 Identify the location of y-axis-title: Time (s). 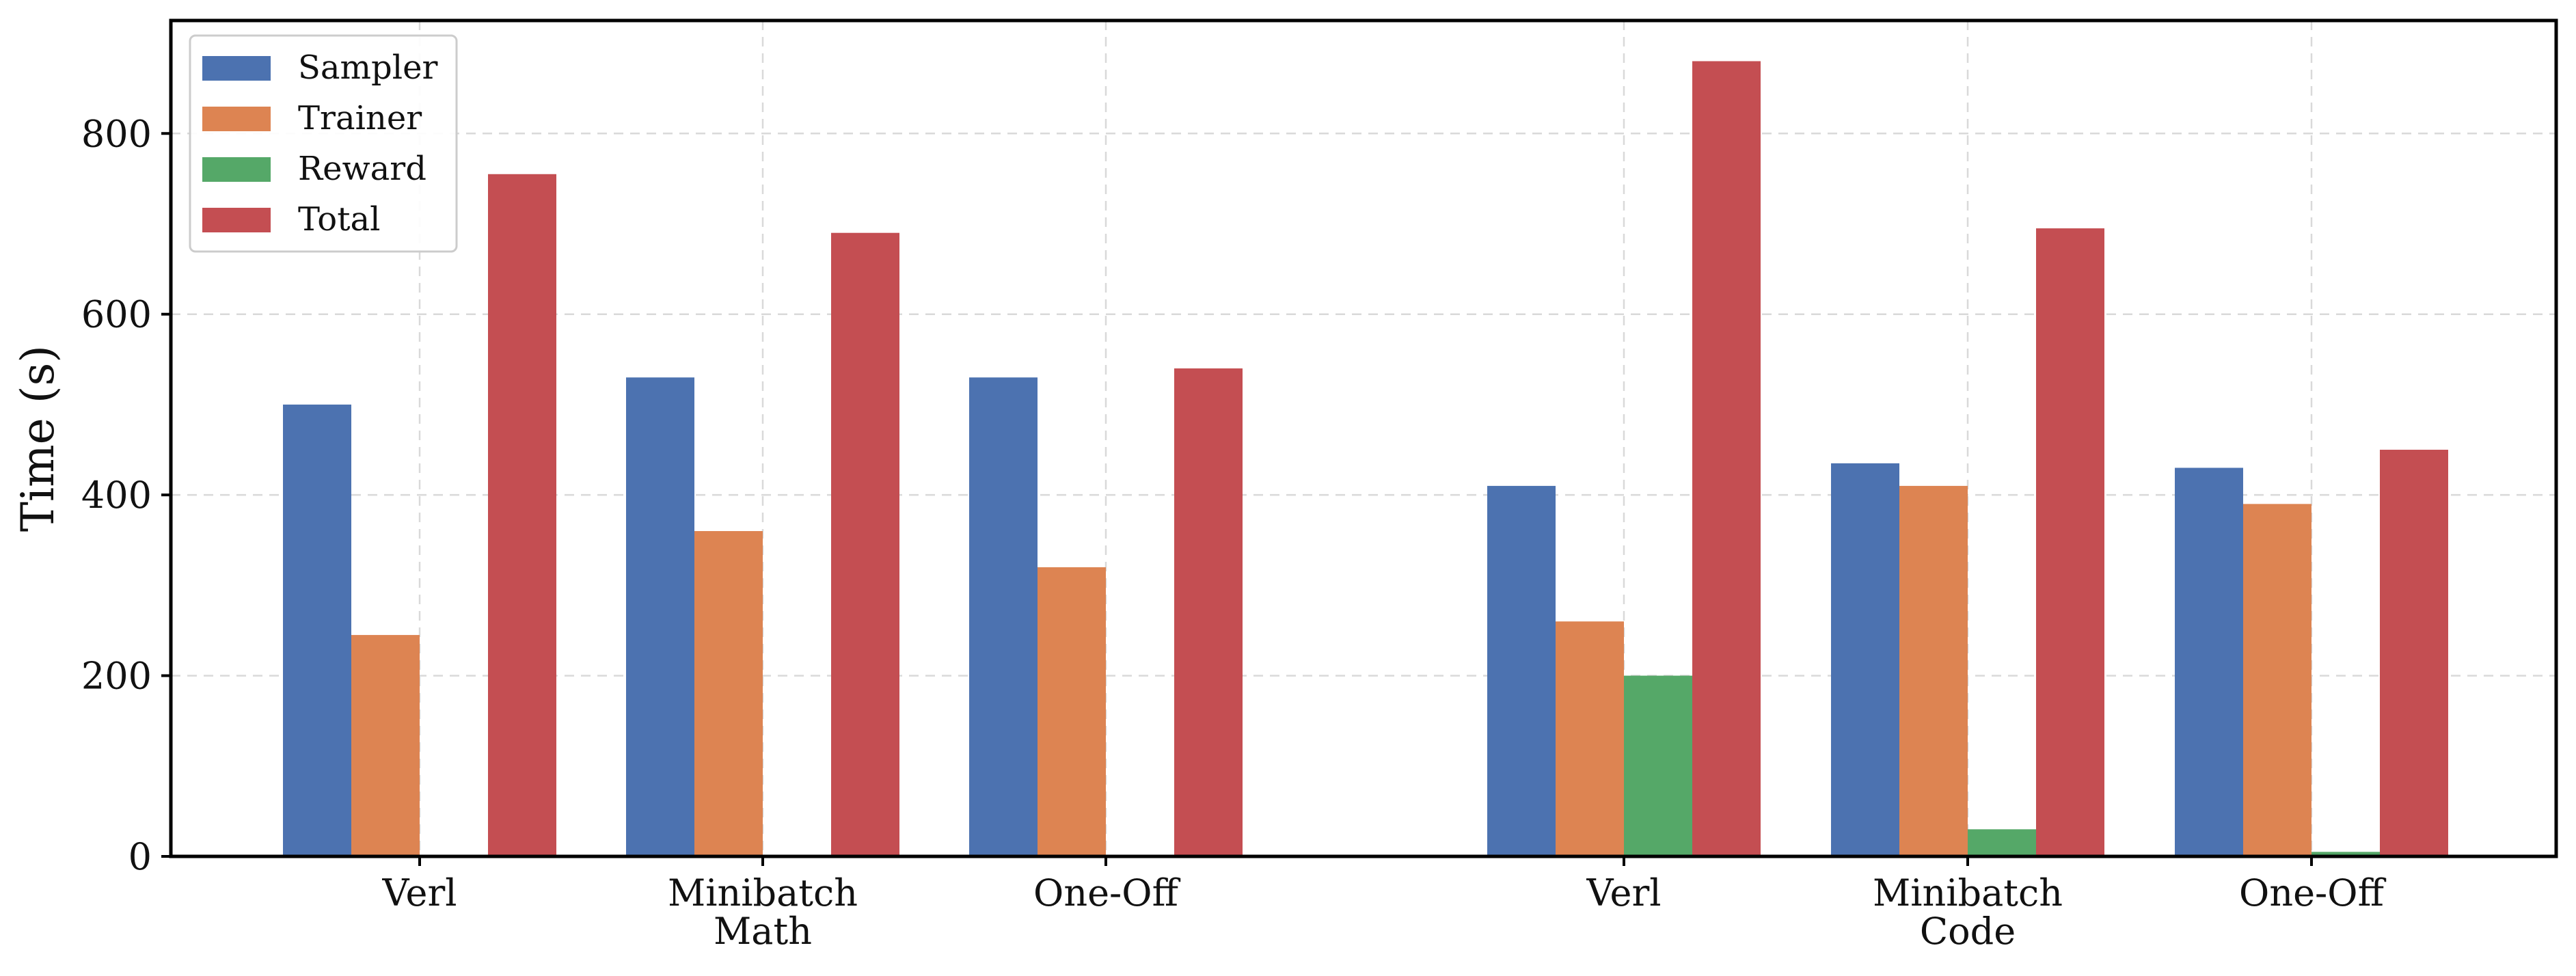
(38, 438).